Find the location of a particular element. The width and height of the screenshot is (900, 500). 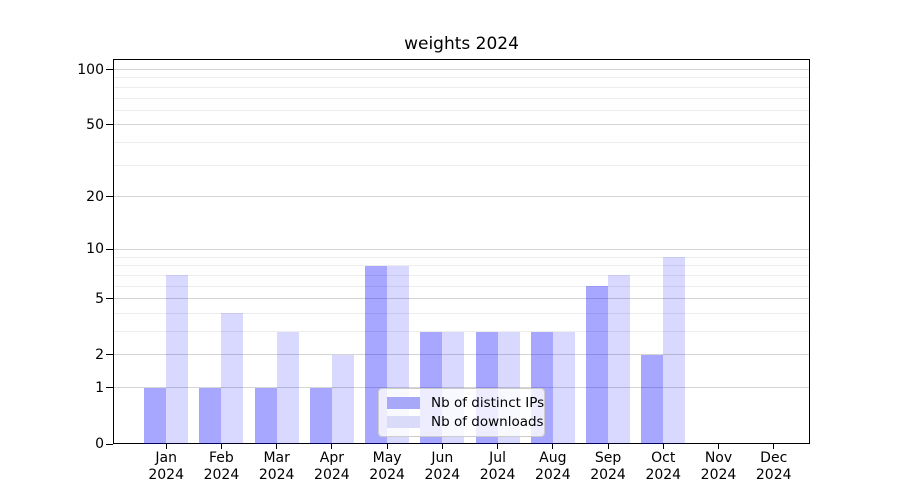

y-tick-label: 50 is located at coordinates (95, 124).